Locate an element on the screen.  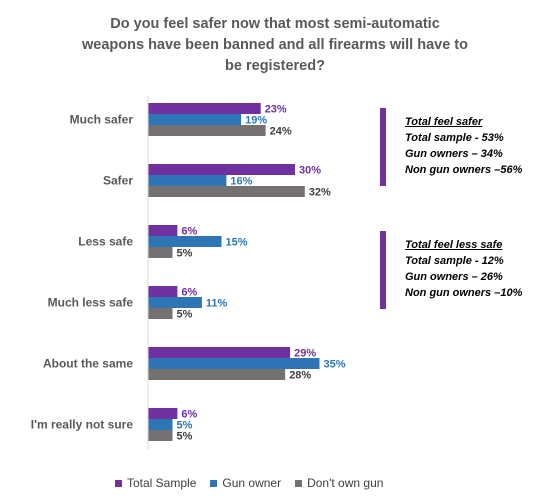
annotation-line: Total sample - 12% is located at coordinates (454, 261).